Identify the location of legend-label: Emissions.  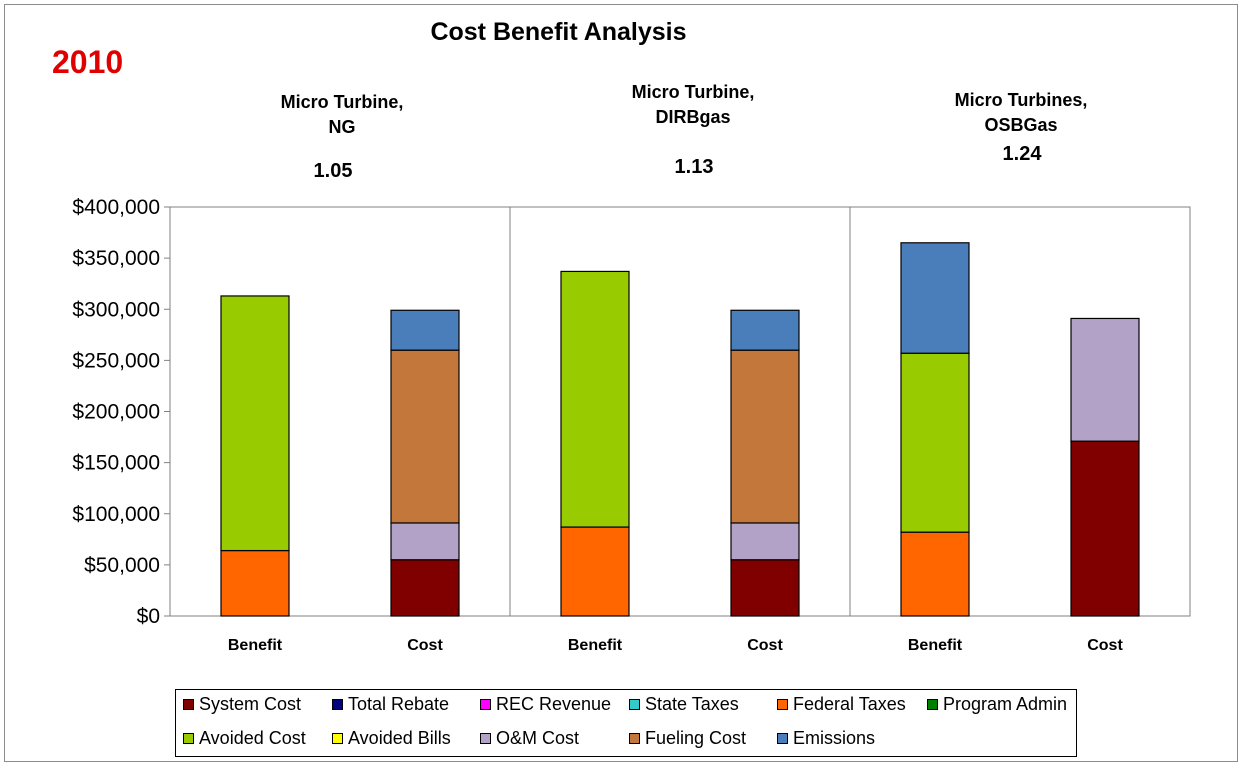
(834, 738).